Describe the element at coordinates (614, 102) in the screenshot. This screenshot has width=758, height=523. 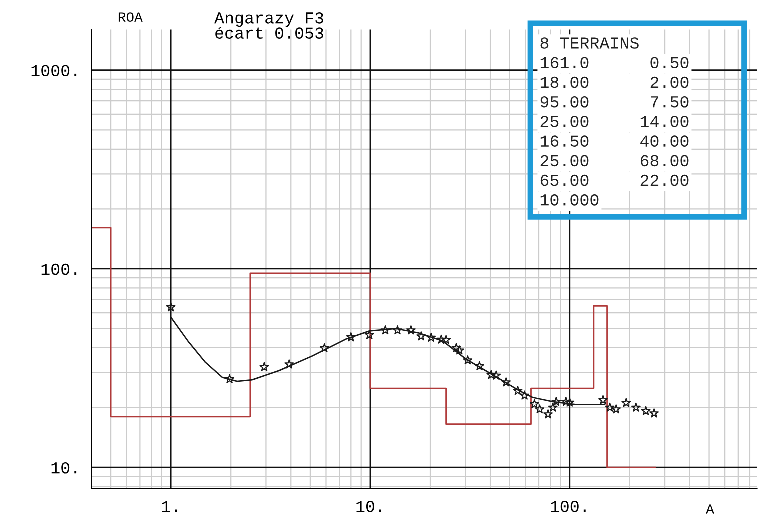
I see `annotation: 95.00 7.50` at that location.